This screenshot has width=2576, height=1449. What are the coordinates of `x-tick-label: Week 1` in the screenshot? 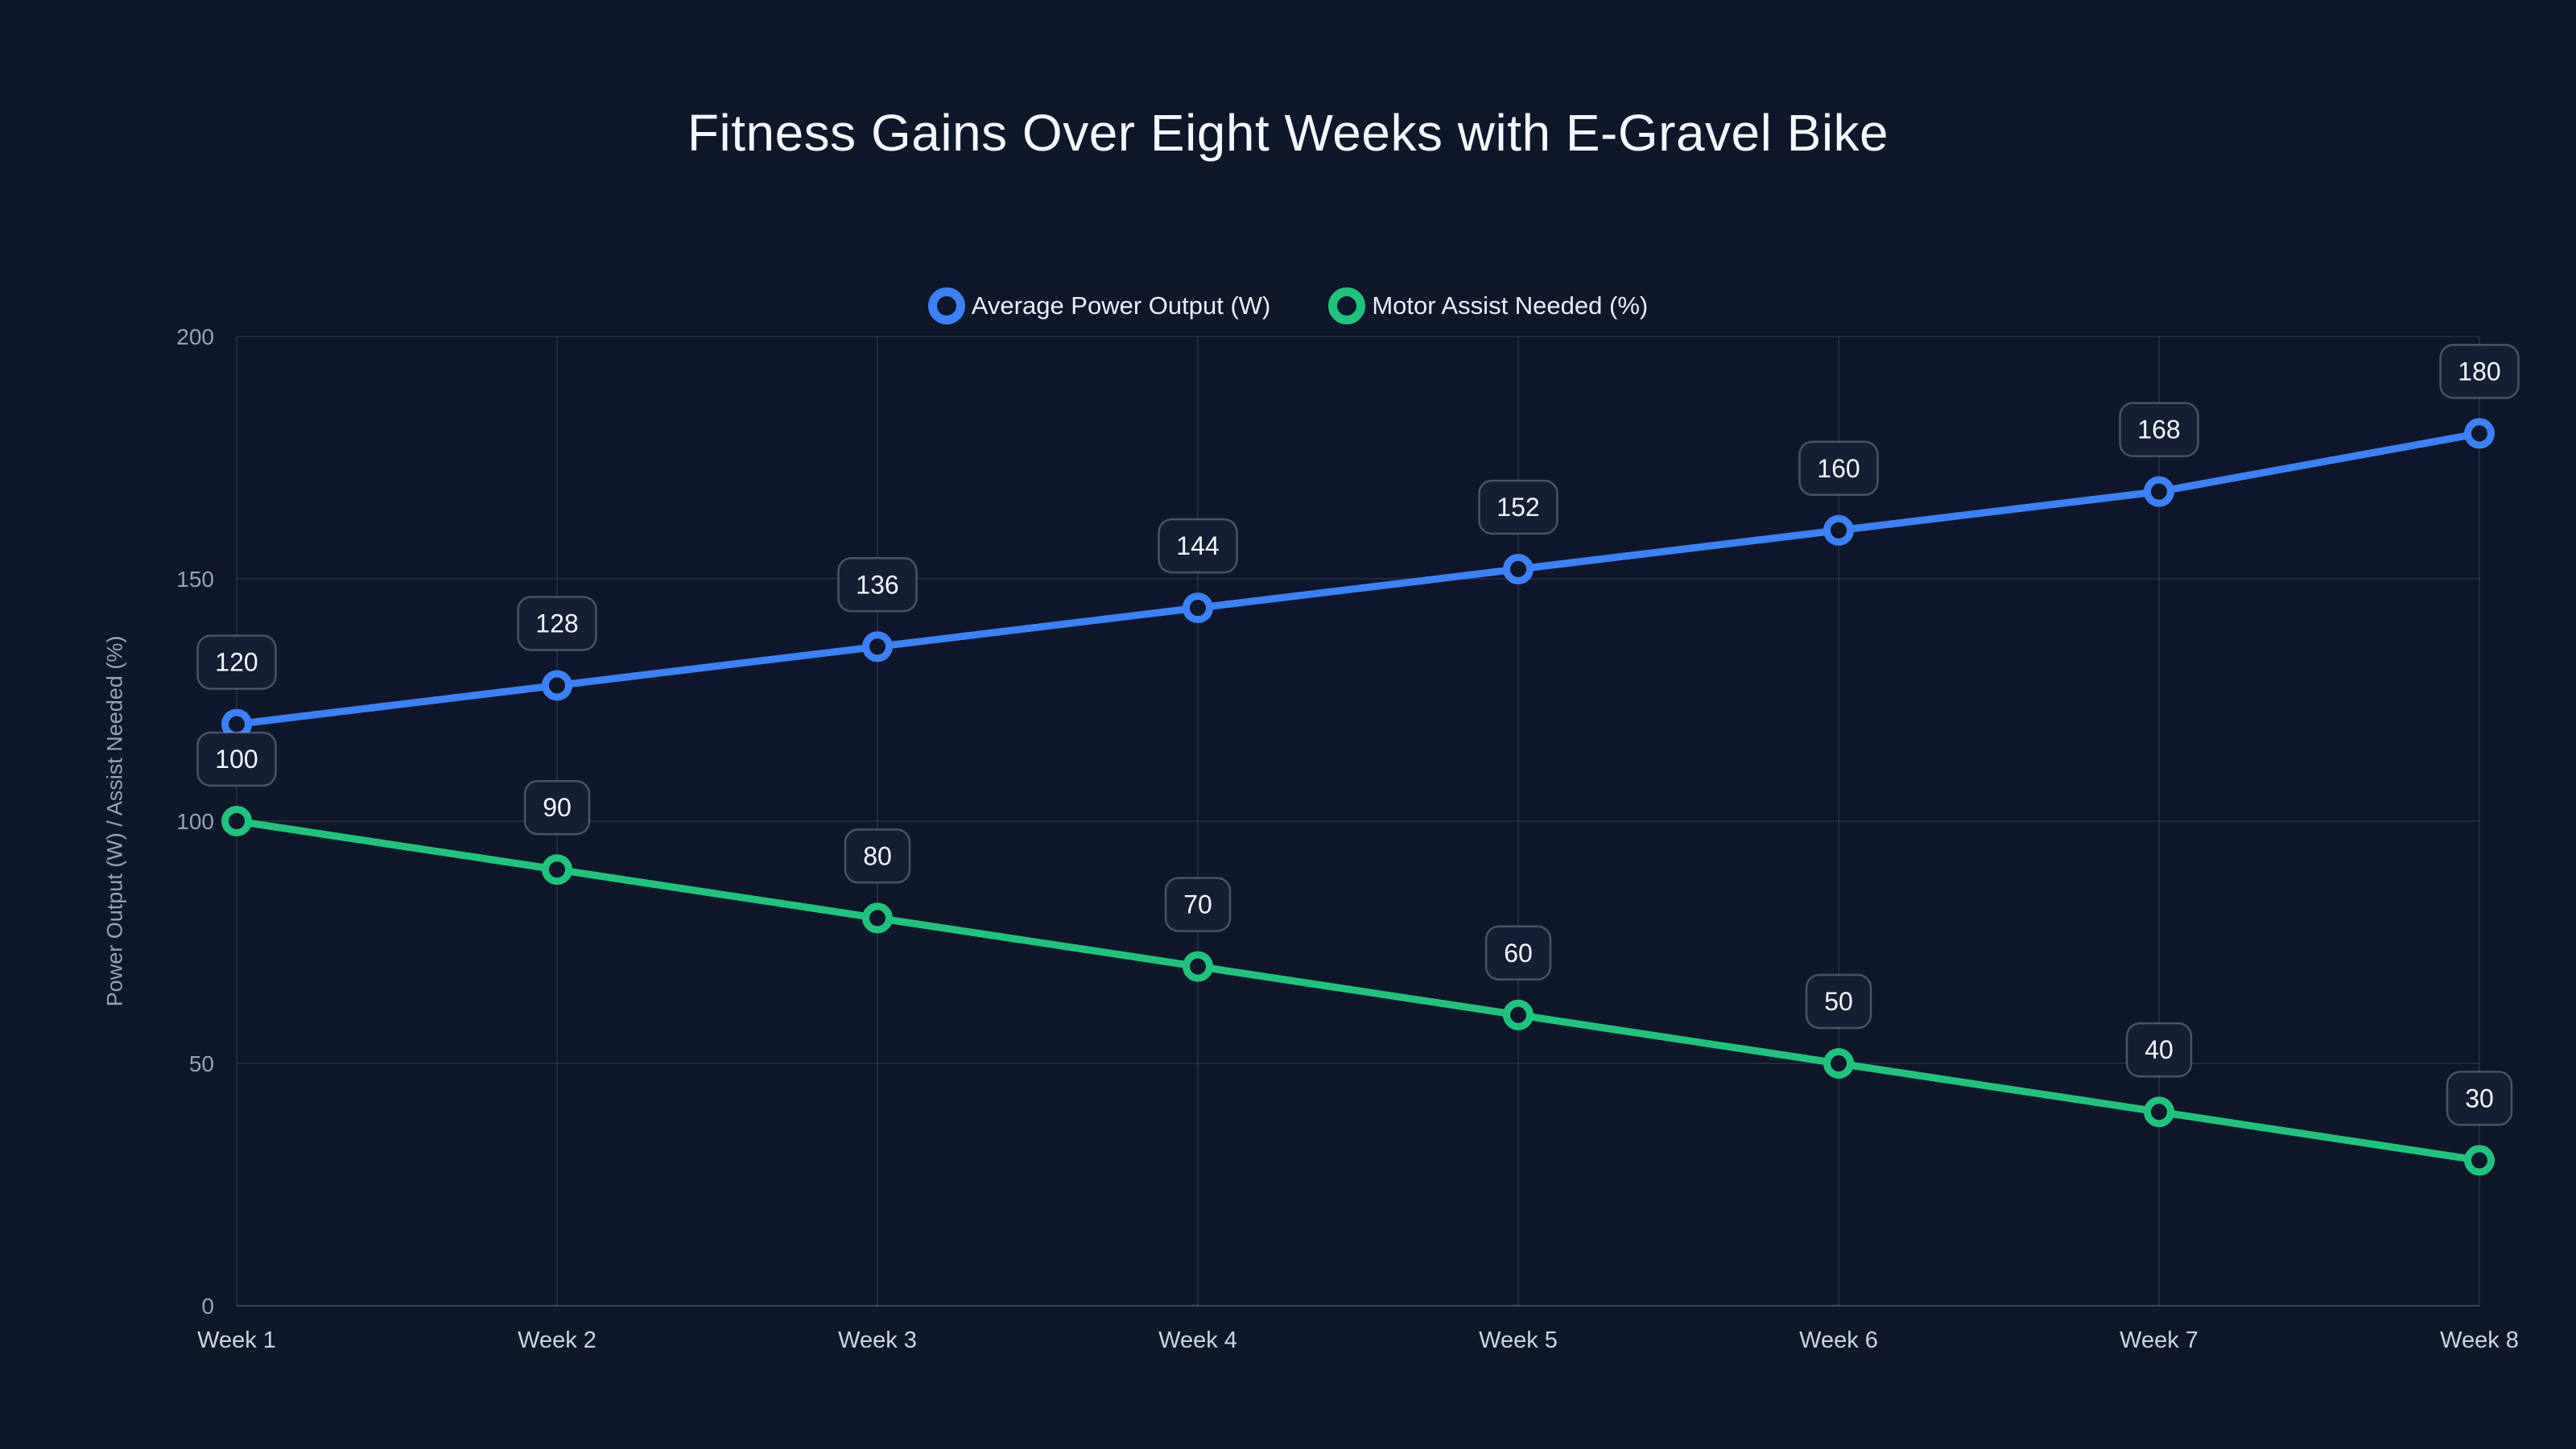 It's located at (236, 1340).